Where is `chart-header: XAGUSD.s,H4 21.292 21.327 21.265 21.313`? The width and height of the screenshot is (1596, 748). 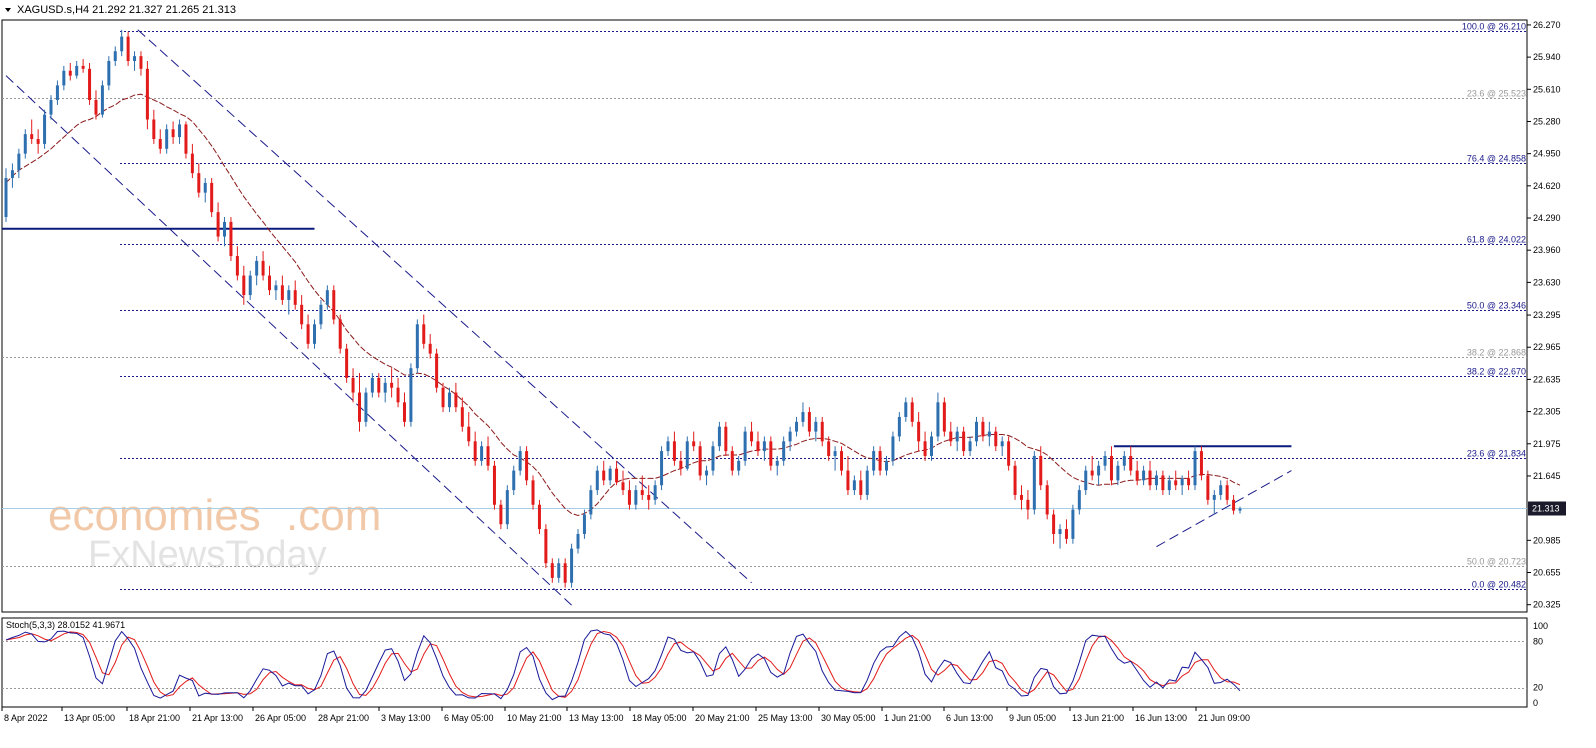
chart-header: XAGUSD.s,H4 21.292 21.327 21.265 21.313 is located at coordinates (120, 10).